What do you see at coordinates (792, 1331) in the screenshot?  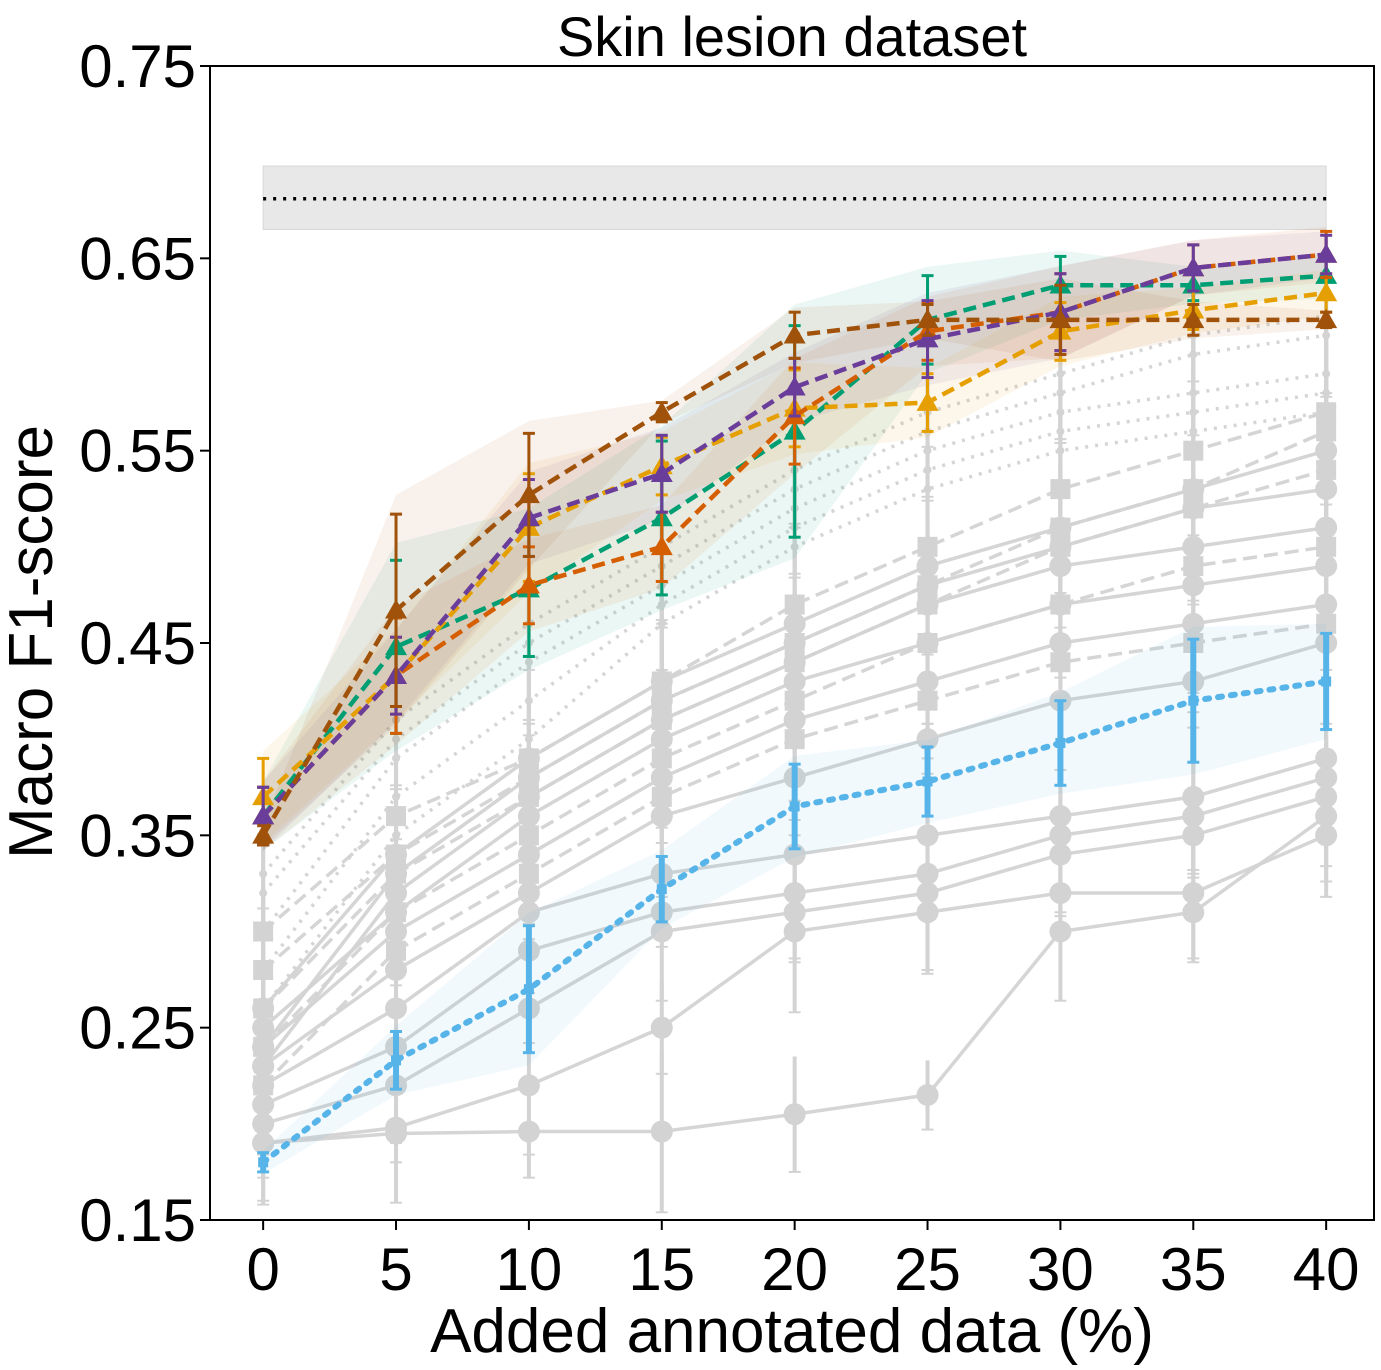 I see `x-axis-label: Added annotated data (%)` at bounding box center [792, 1331].